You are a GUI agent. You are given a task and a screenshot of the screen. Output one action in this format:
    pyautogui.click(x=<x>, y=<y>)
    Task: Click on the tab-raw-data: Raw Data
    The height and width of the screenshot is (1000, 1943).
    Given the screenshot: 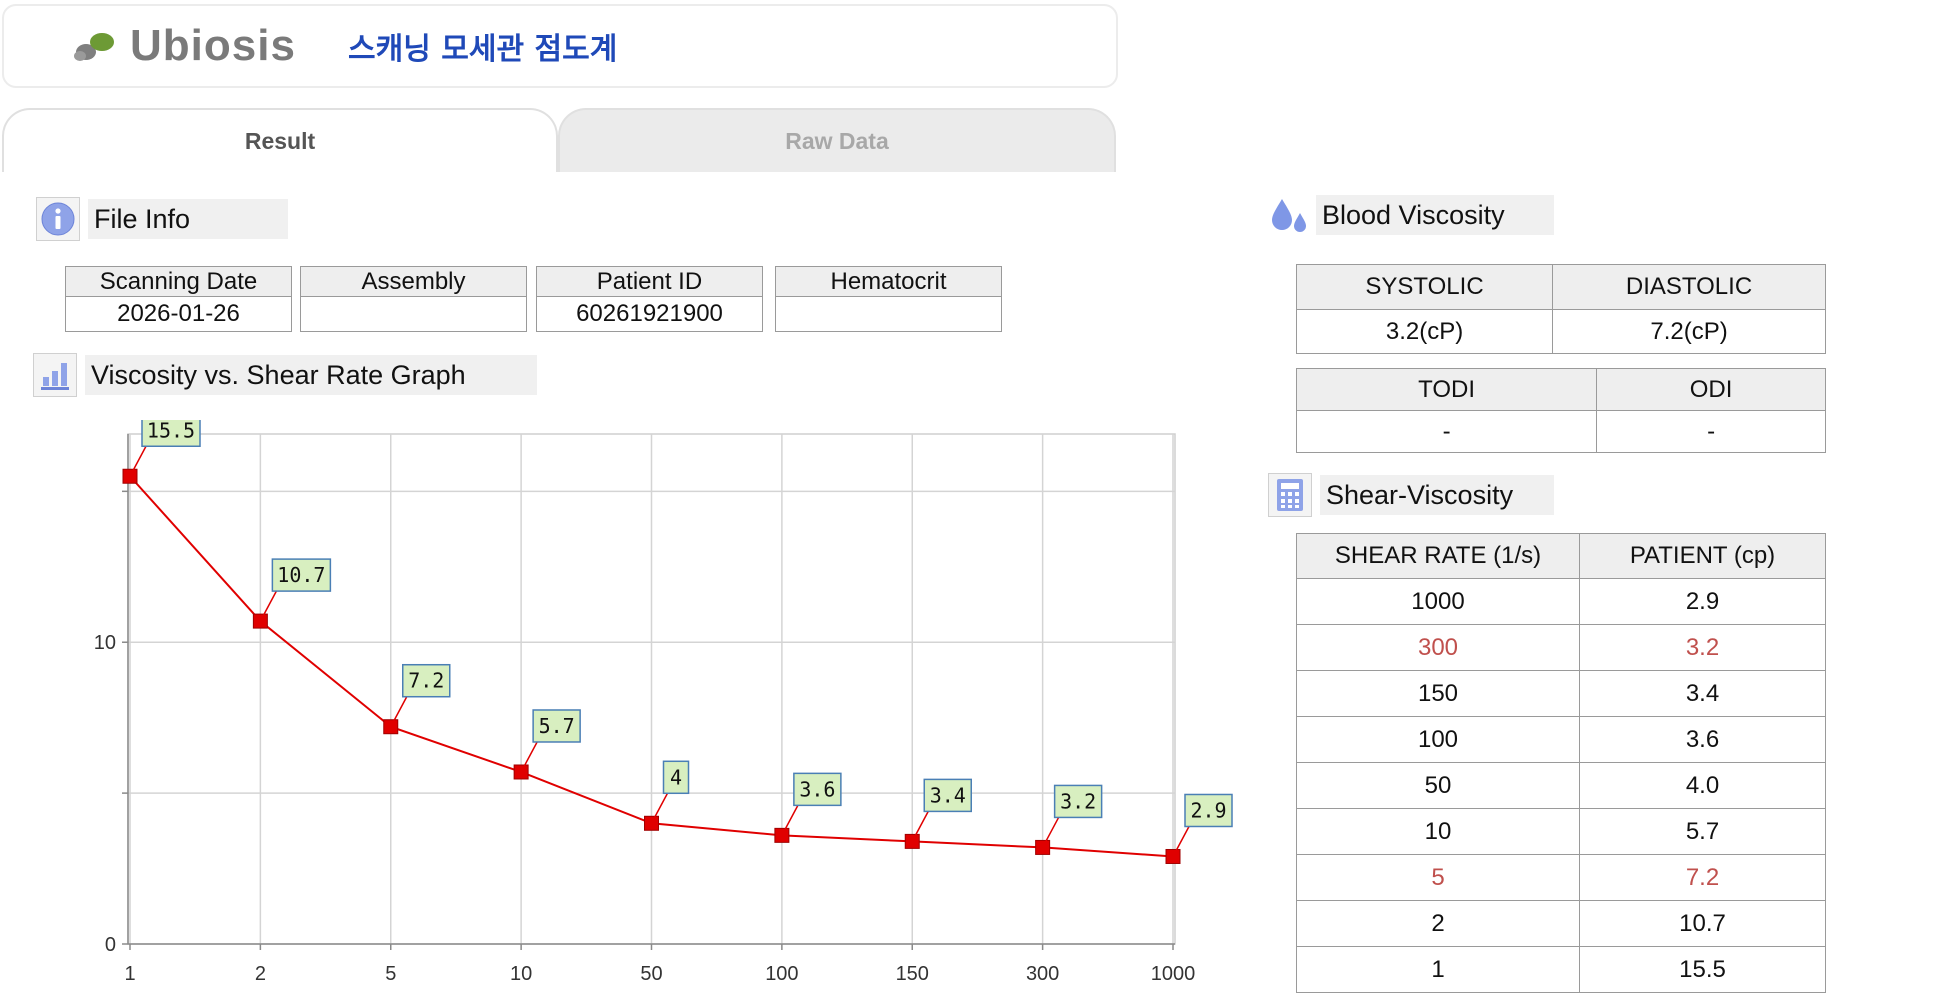 What is the action you would take?
    pyautogui.click(x=837, y=140)
    